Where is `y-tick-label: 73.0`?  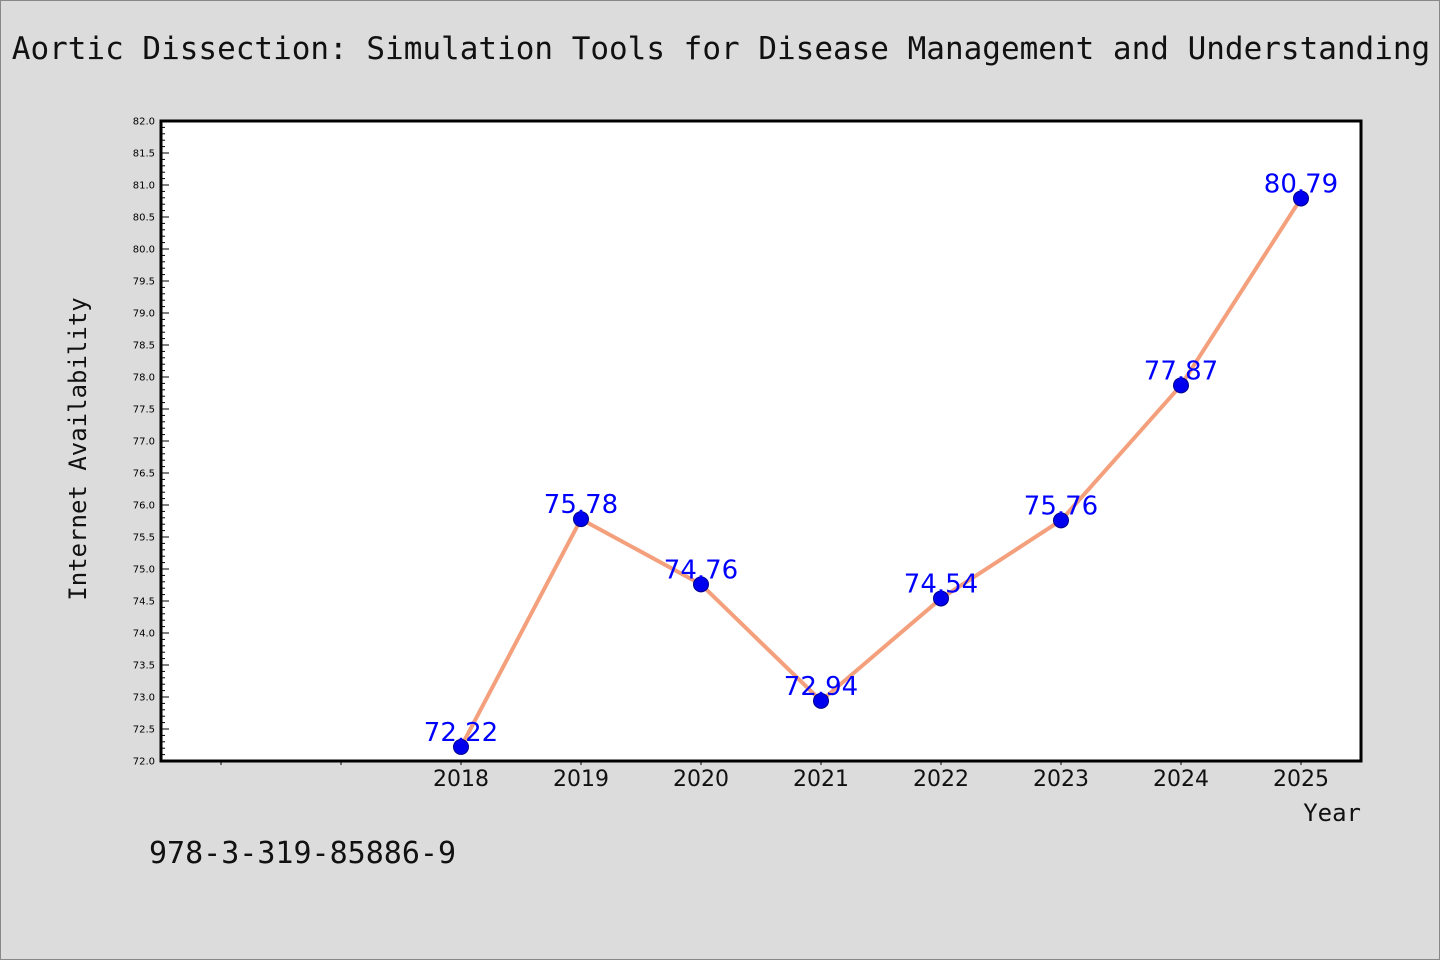 y-tick-label: 73.0 is located at coordinates (144, 698).